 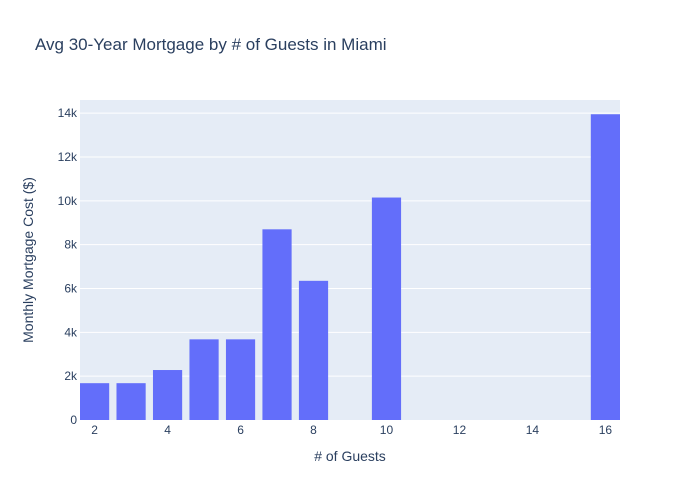 What do you see at coordinates (94, 430) in the screenshot?
I see `x-tick-label: 2` at bounding box center [94, 430].